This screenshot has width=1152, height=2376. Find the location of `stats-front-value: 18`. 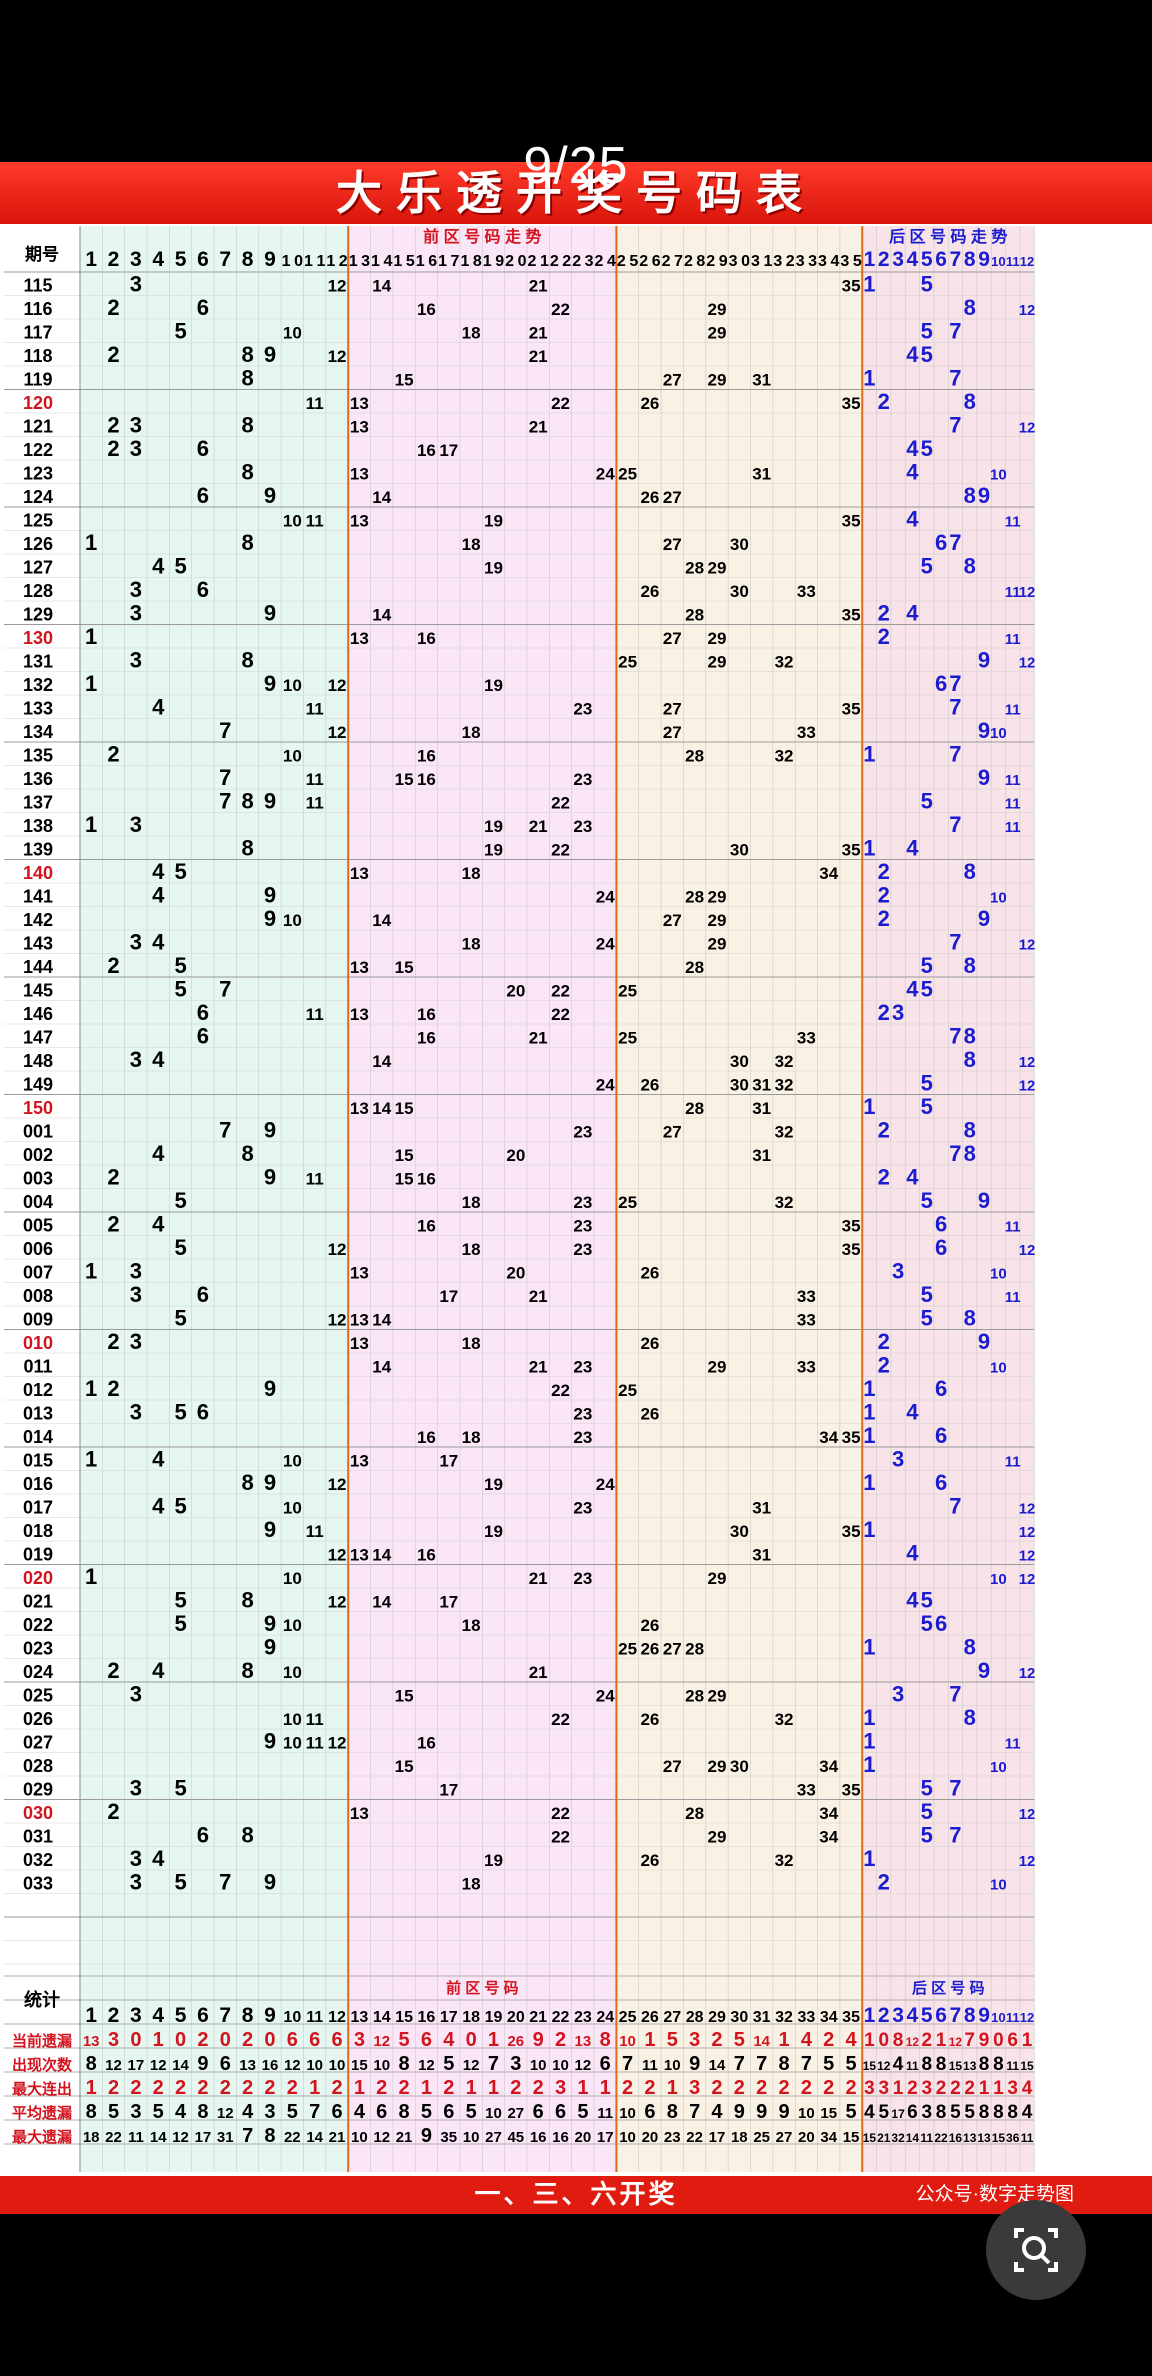

stats-front-value: 18 is located at coordinates (739, 2137).